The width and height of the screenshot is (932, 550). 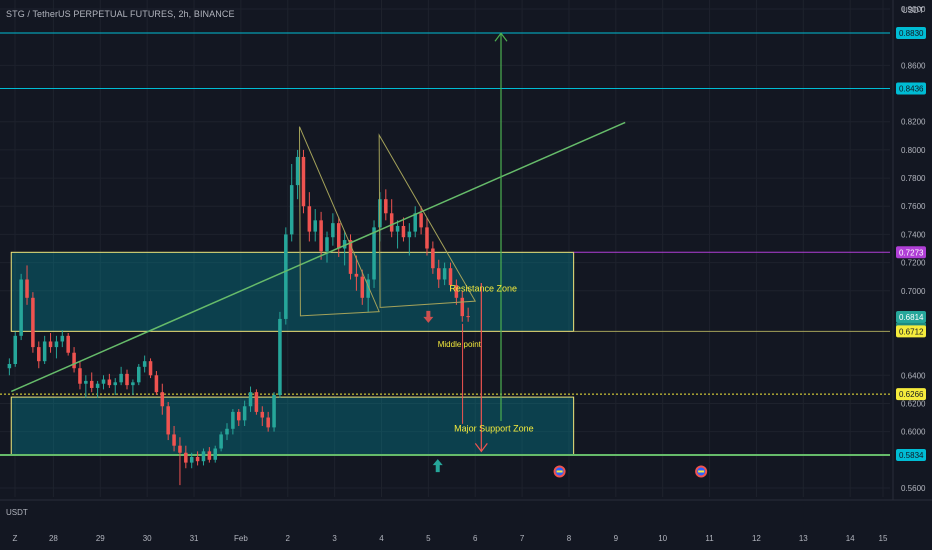 What do you see at coordinates (913, 403) in the screenshot?
I see `price-tick-label: 0.6200` at bounding box center [913, 403].